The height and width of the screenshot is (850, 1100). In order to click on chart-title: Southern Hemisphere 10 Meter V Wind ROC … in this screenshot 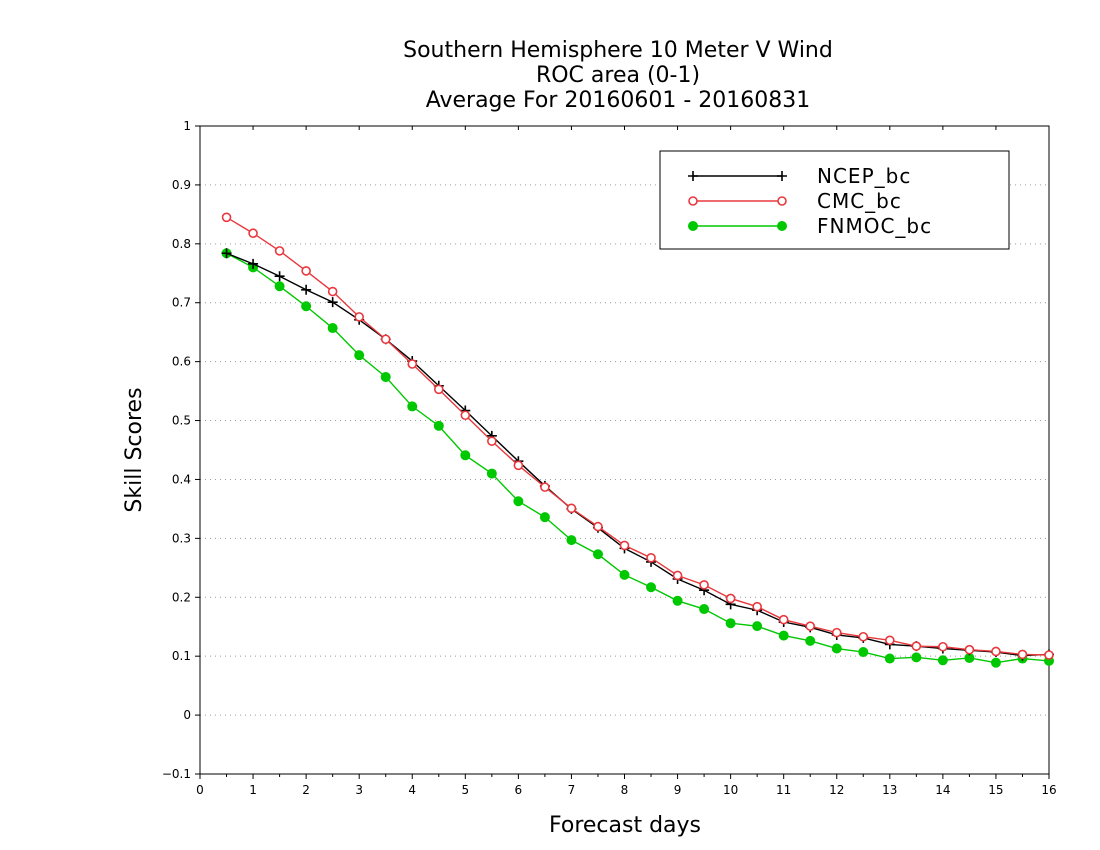, I will do `click(618, 75)`.